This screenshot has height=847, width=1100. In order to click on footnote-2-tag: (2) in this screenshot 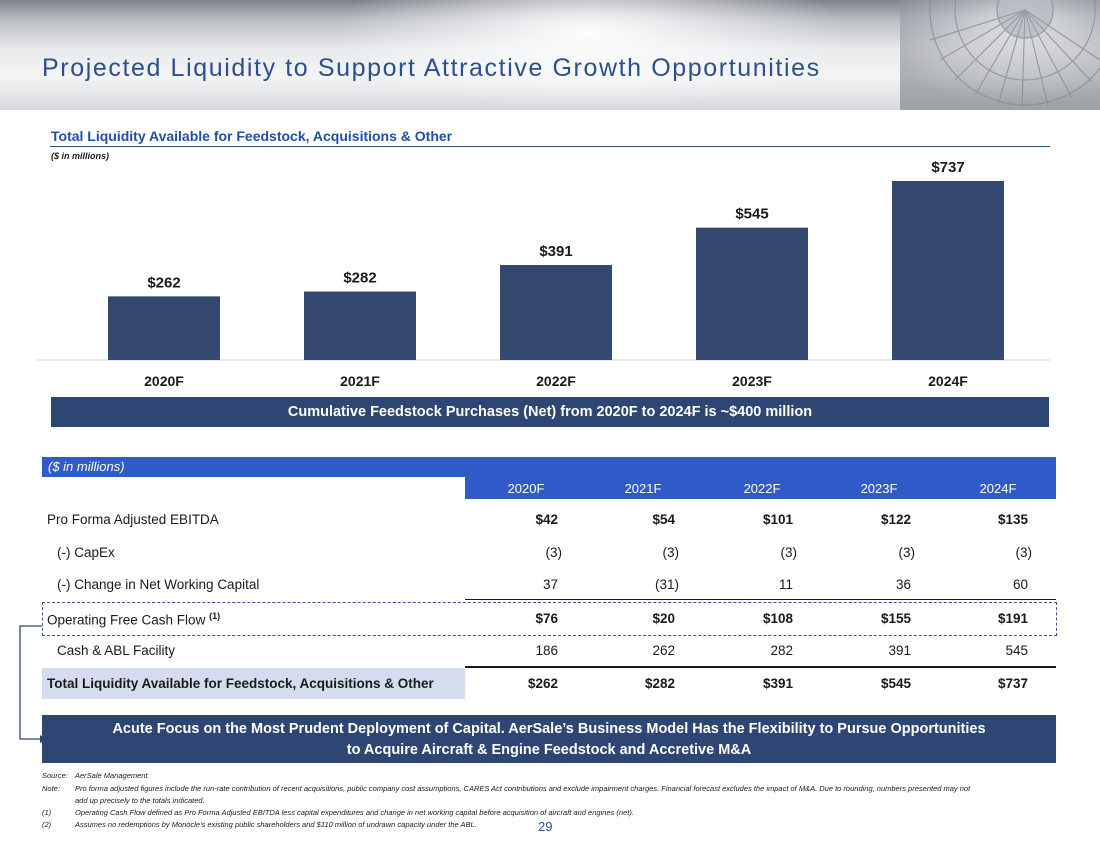, I will do `click(47, 824)`.